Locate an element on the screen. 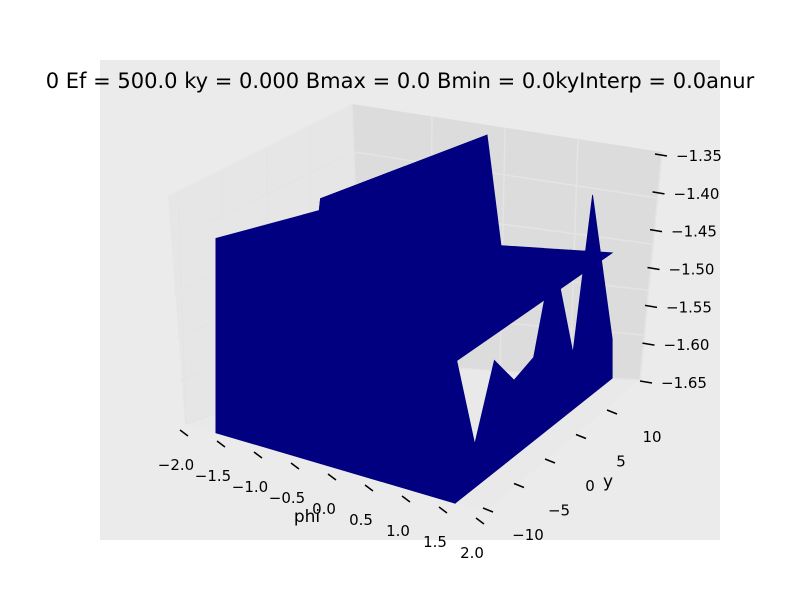 The height and width of the screenshot is (600, 800). surface-side is located at coordinates (533, 349).